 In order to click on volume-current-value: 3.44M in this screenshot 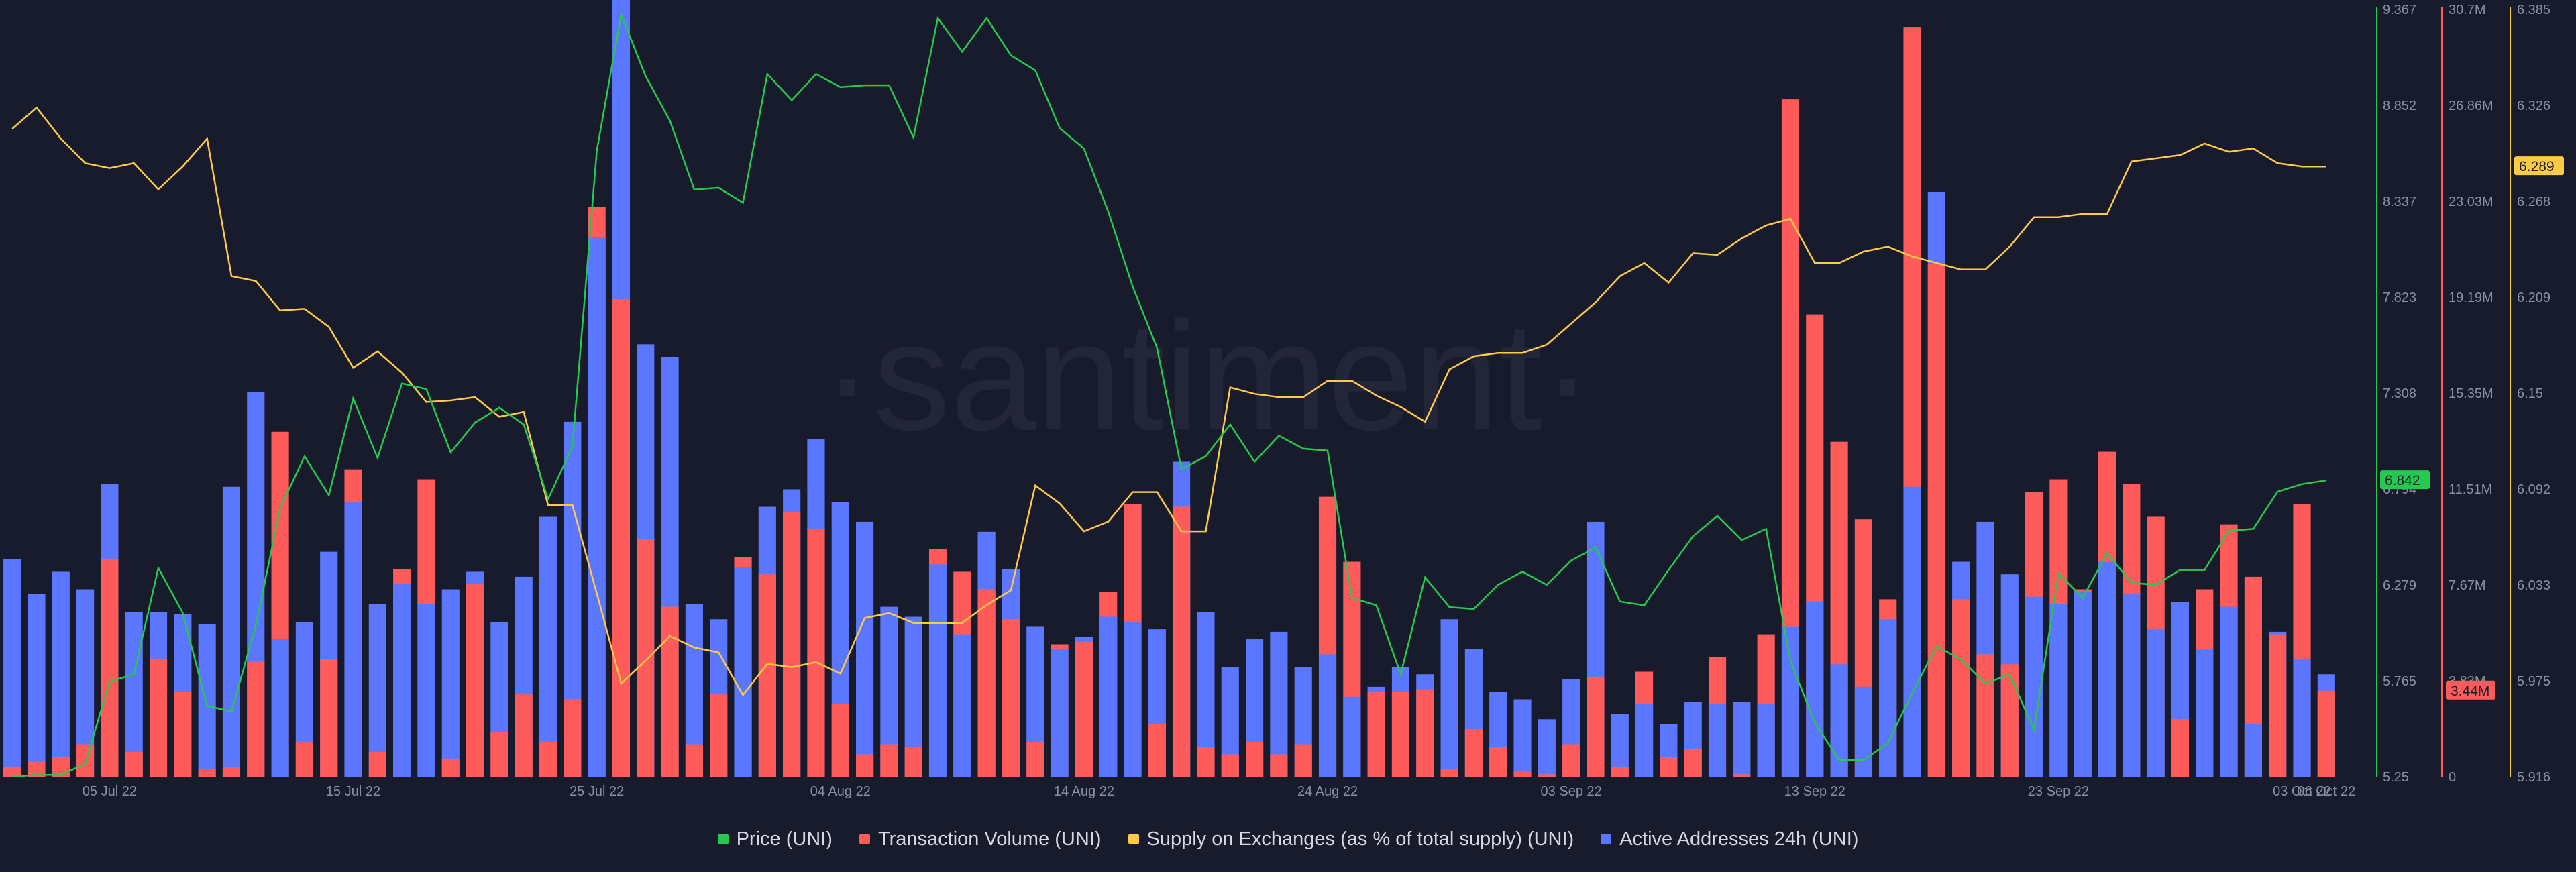, I will do `click(2470, 691)`.